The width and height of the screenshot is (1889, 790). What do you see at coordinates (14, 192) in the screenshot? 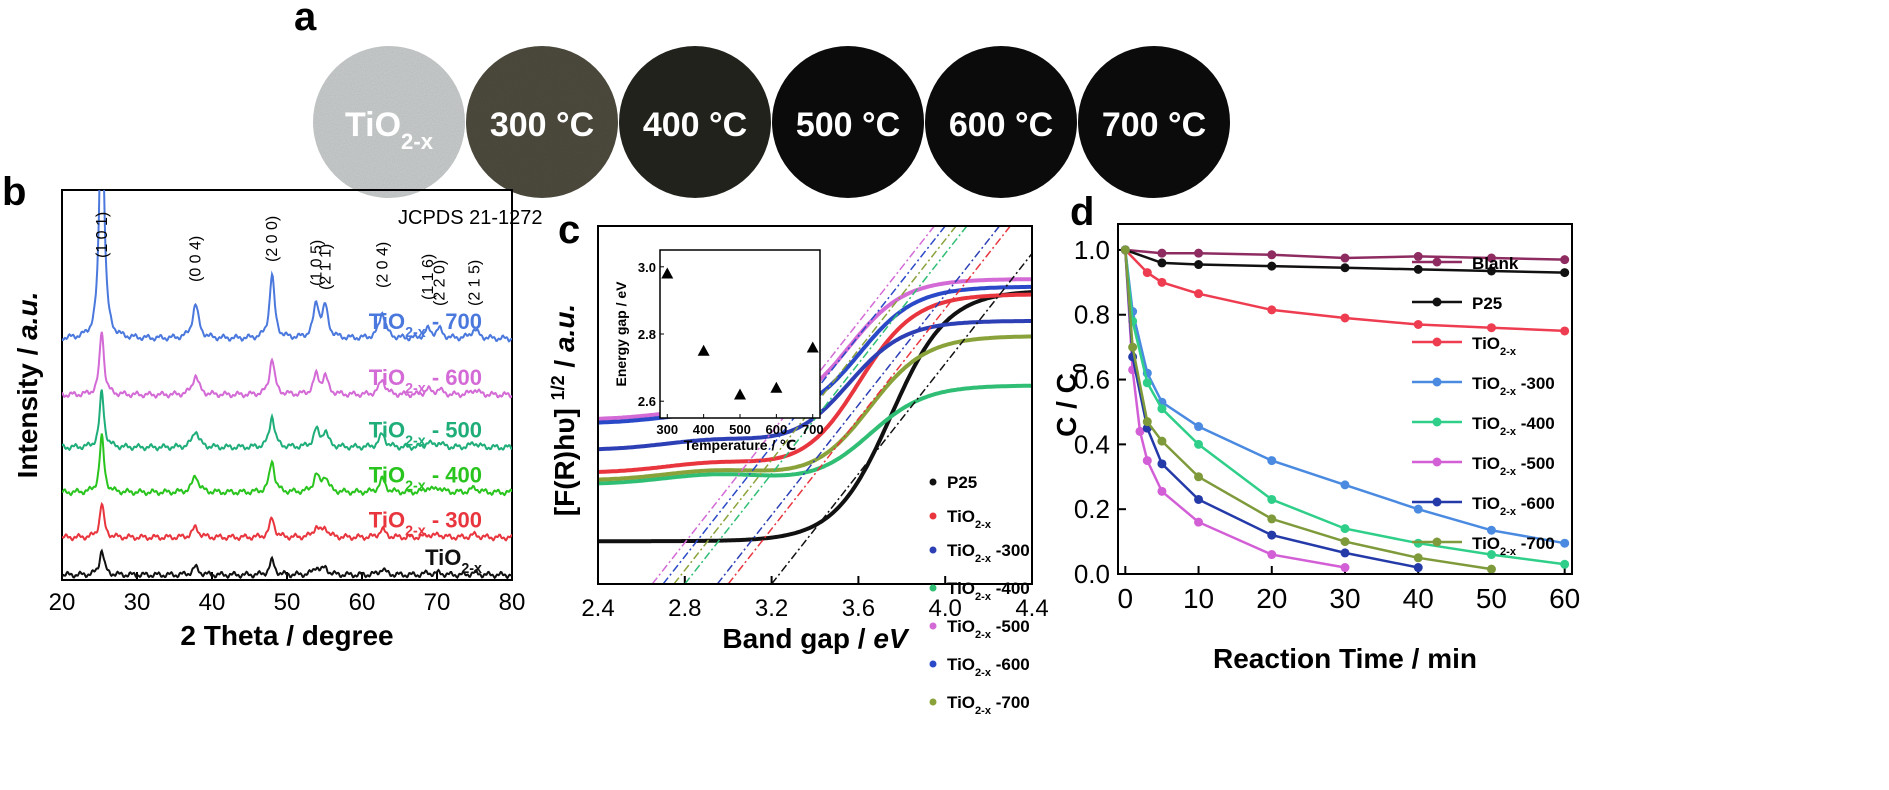
I see `panel-b-letter: b` at bounding box center [14, 192].